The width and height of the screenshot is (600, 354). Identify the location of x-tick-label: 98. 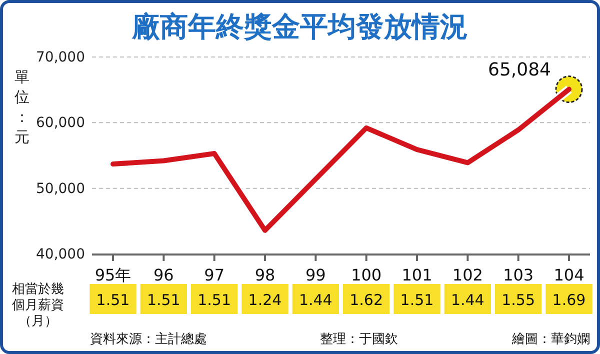
(265, 274).